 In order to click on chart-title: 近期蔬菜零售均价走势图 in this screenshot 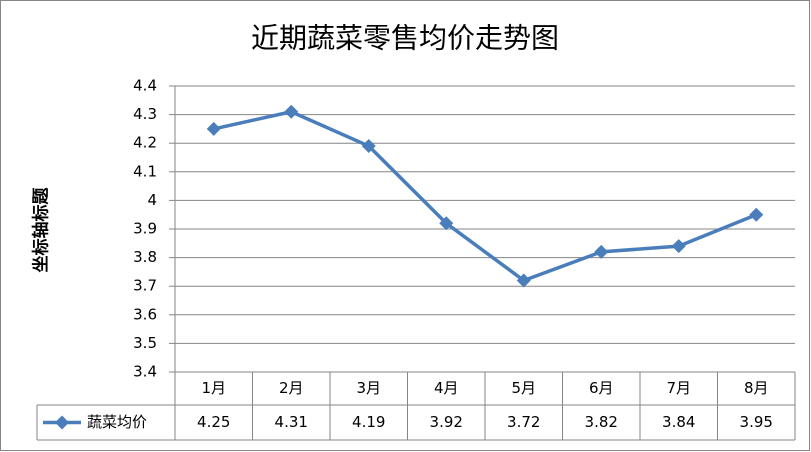, I will do `click(405, 38)`.